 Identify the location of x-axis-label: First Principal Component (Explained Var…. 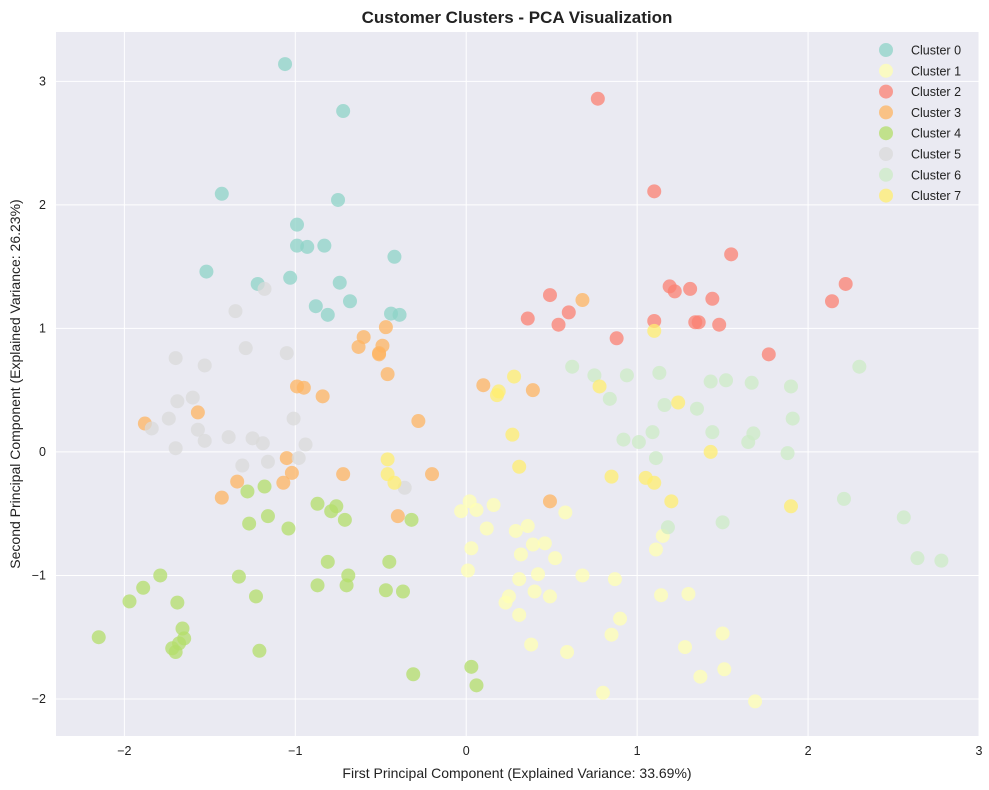
(516, 773).